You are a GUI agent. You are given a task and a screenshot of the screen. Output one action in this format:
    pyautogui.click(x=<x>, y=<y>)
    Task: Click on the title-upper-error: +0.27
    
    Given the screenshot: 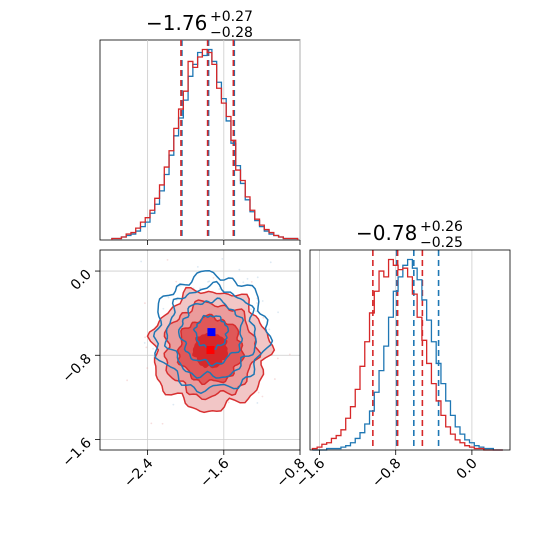 What is the action you would take?
    pyautogui.click(x=231, y=17)
    